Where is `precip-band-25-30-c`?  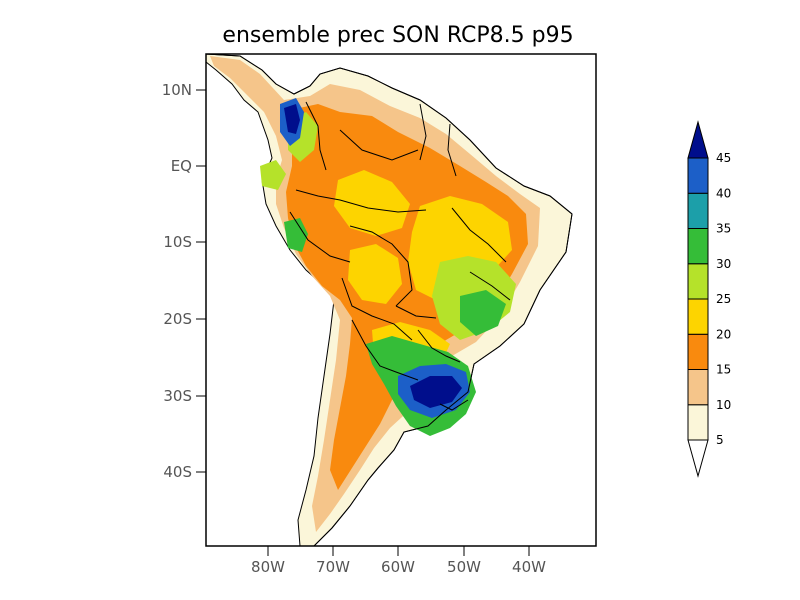 precip-band-25-30-c is located at coordinates (273, 175).